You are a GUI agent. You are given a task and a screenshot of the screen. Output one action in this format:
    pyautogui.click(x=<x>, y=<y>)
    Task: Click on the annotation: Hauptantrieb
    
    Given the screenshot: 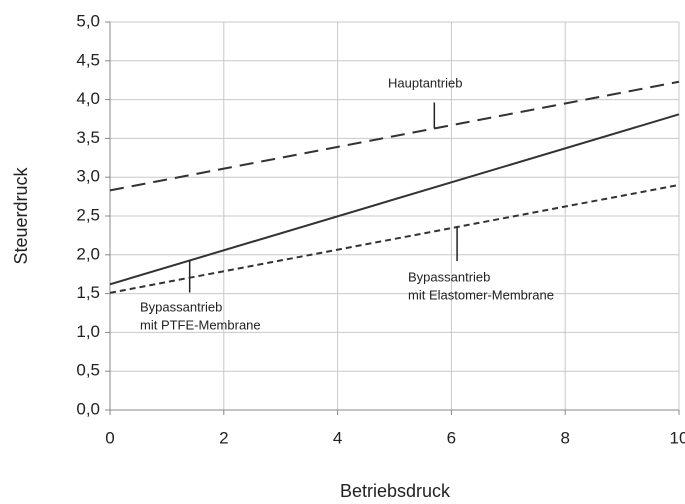 What is the action you would take?
    pyautogui.click(x=425, y=82)
    